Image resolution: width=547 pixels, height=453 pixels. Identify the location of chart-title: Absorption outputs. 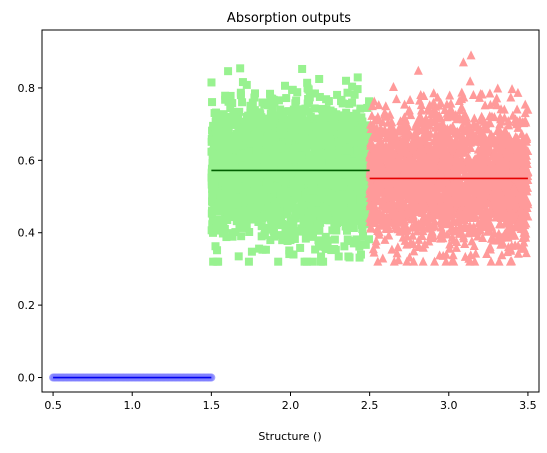
(289, 18).